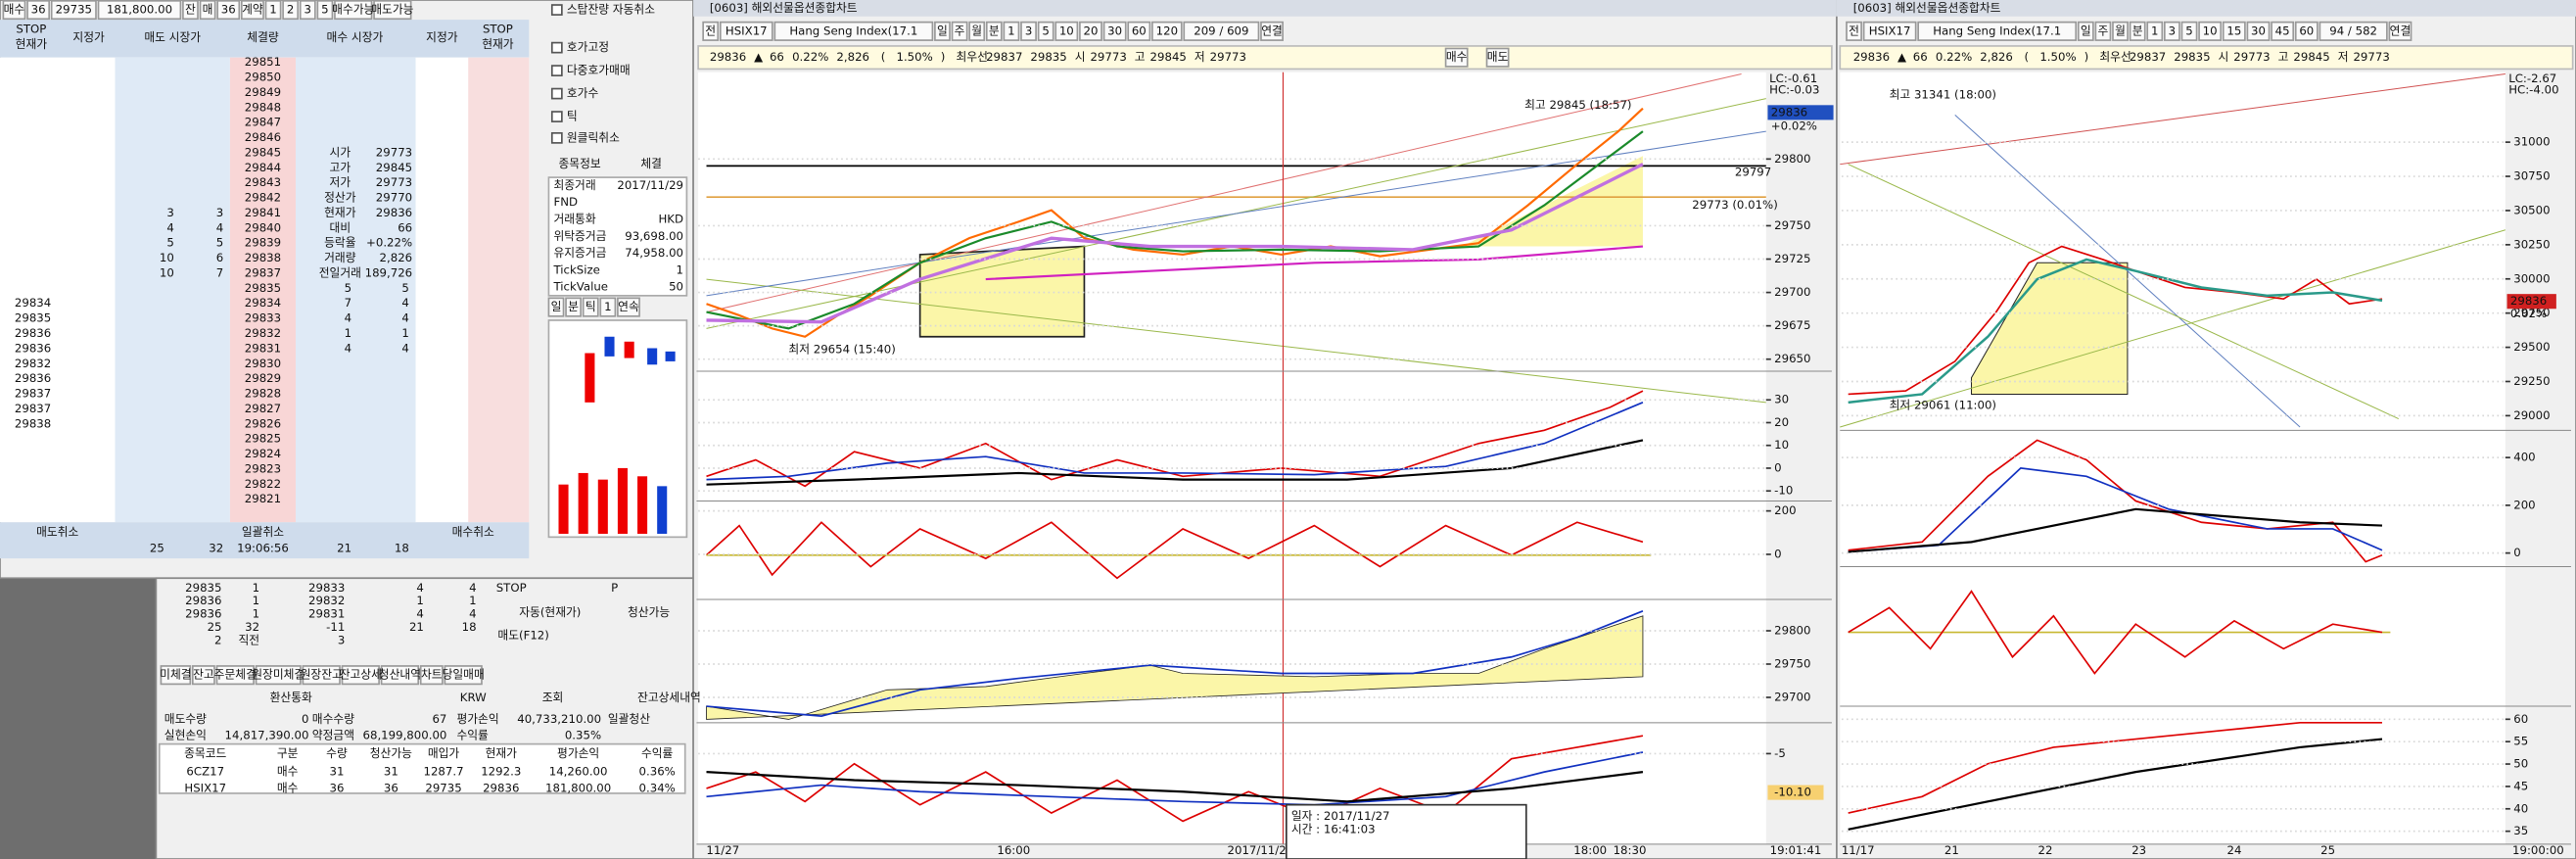  I want to click on chart-toolbar-button: 10, so click(2210, 31).